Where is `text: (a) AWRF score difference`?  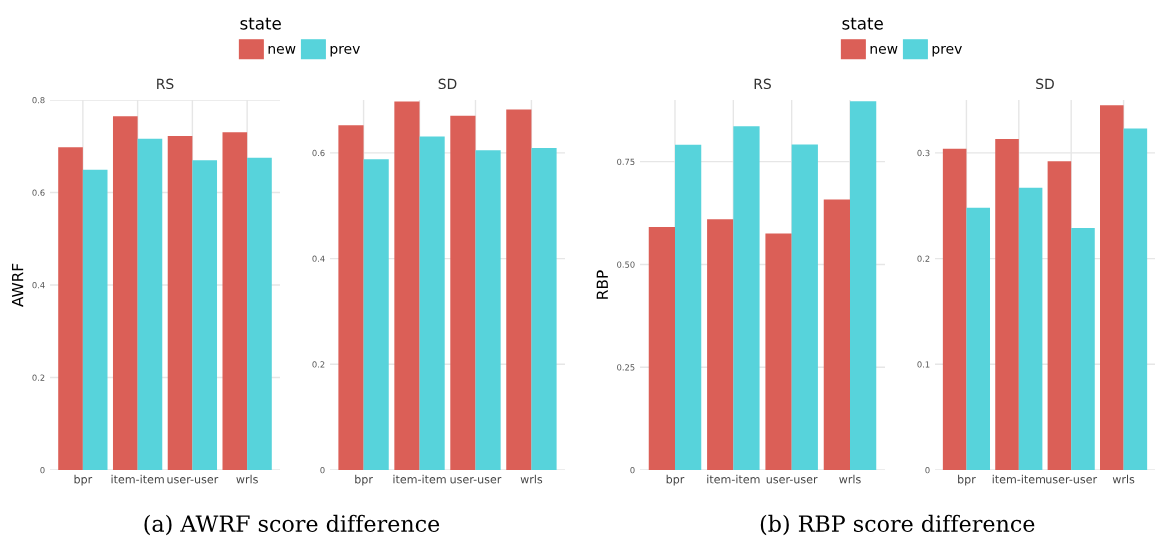
text: (a) AWRF score difference is located at coordinates (292, 525).